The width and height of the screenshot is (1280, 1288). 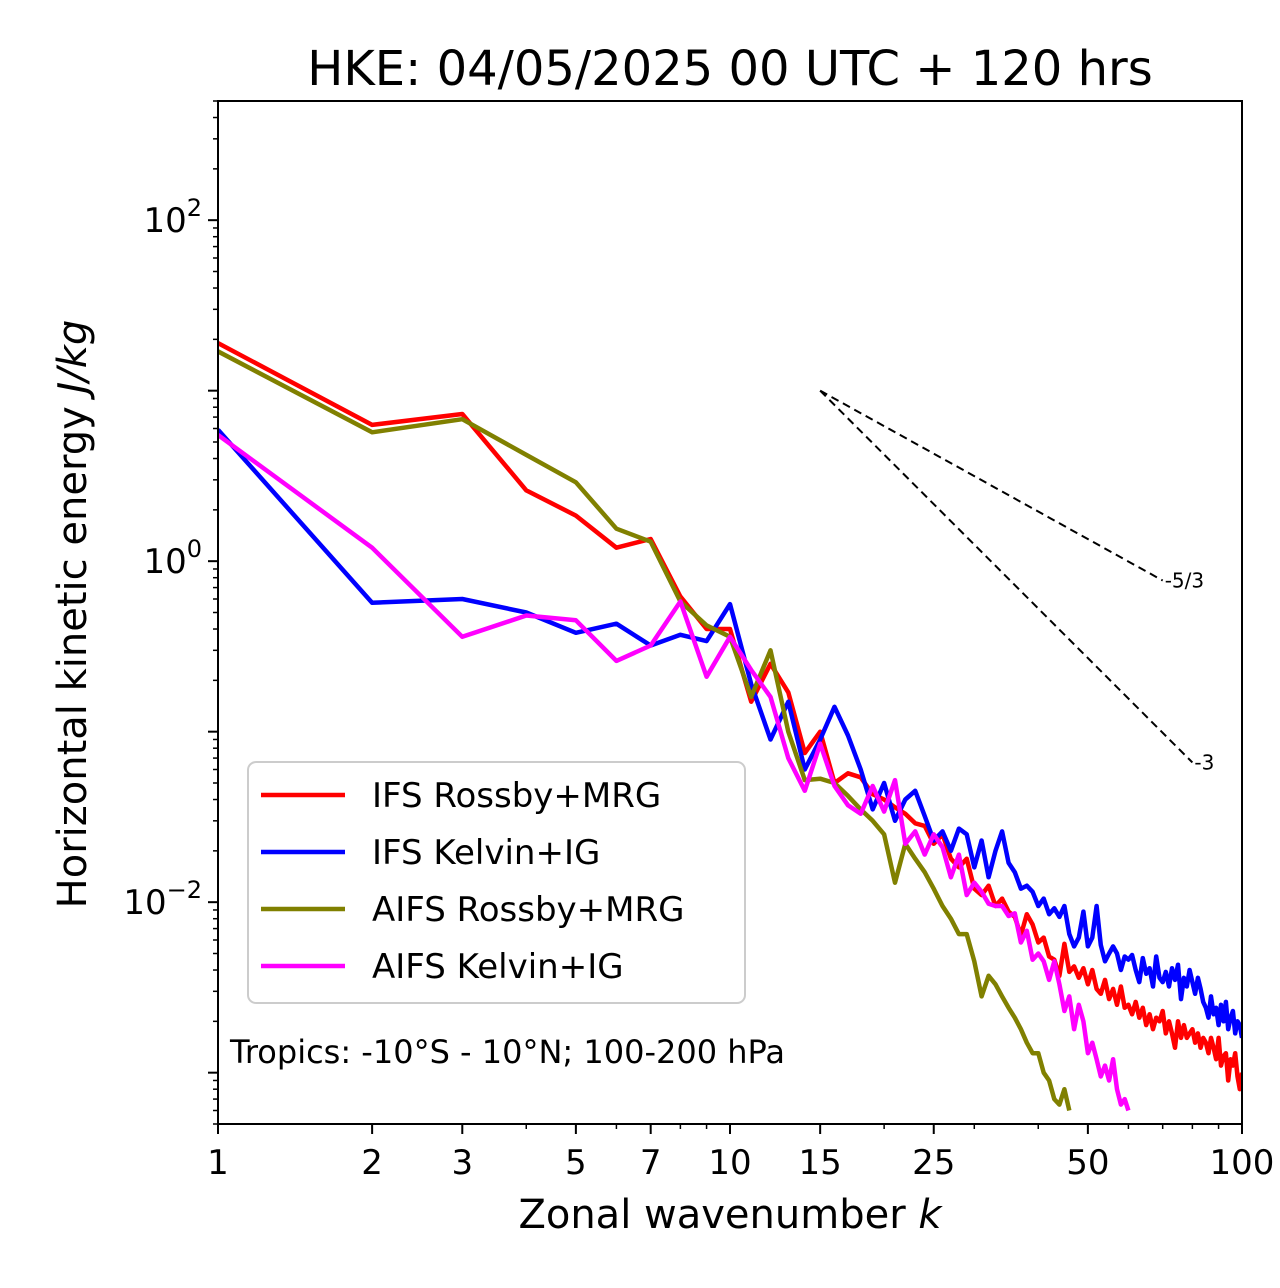 What do you see at coordinates (462, 1163) in the screenshot?
I see `x-tick-label: 3` at bounding box center [462, 1163].